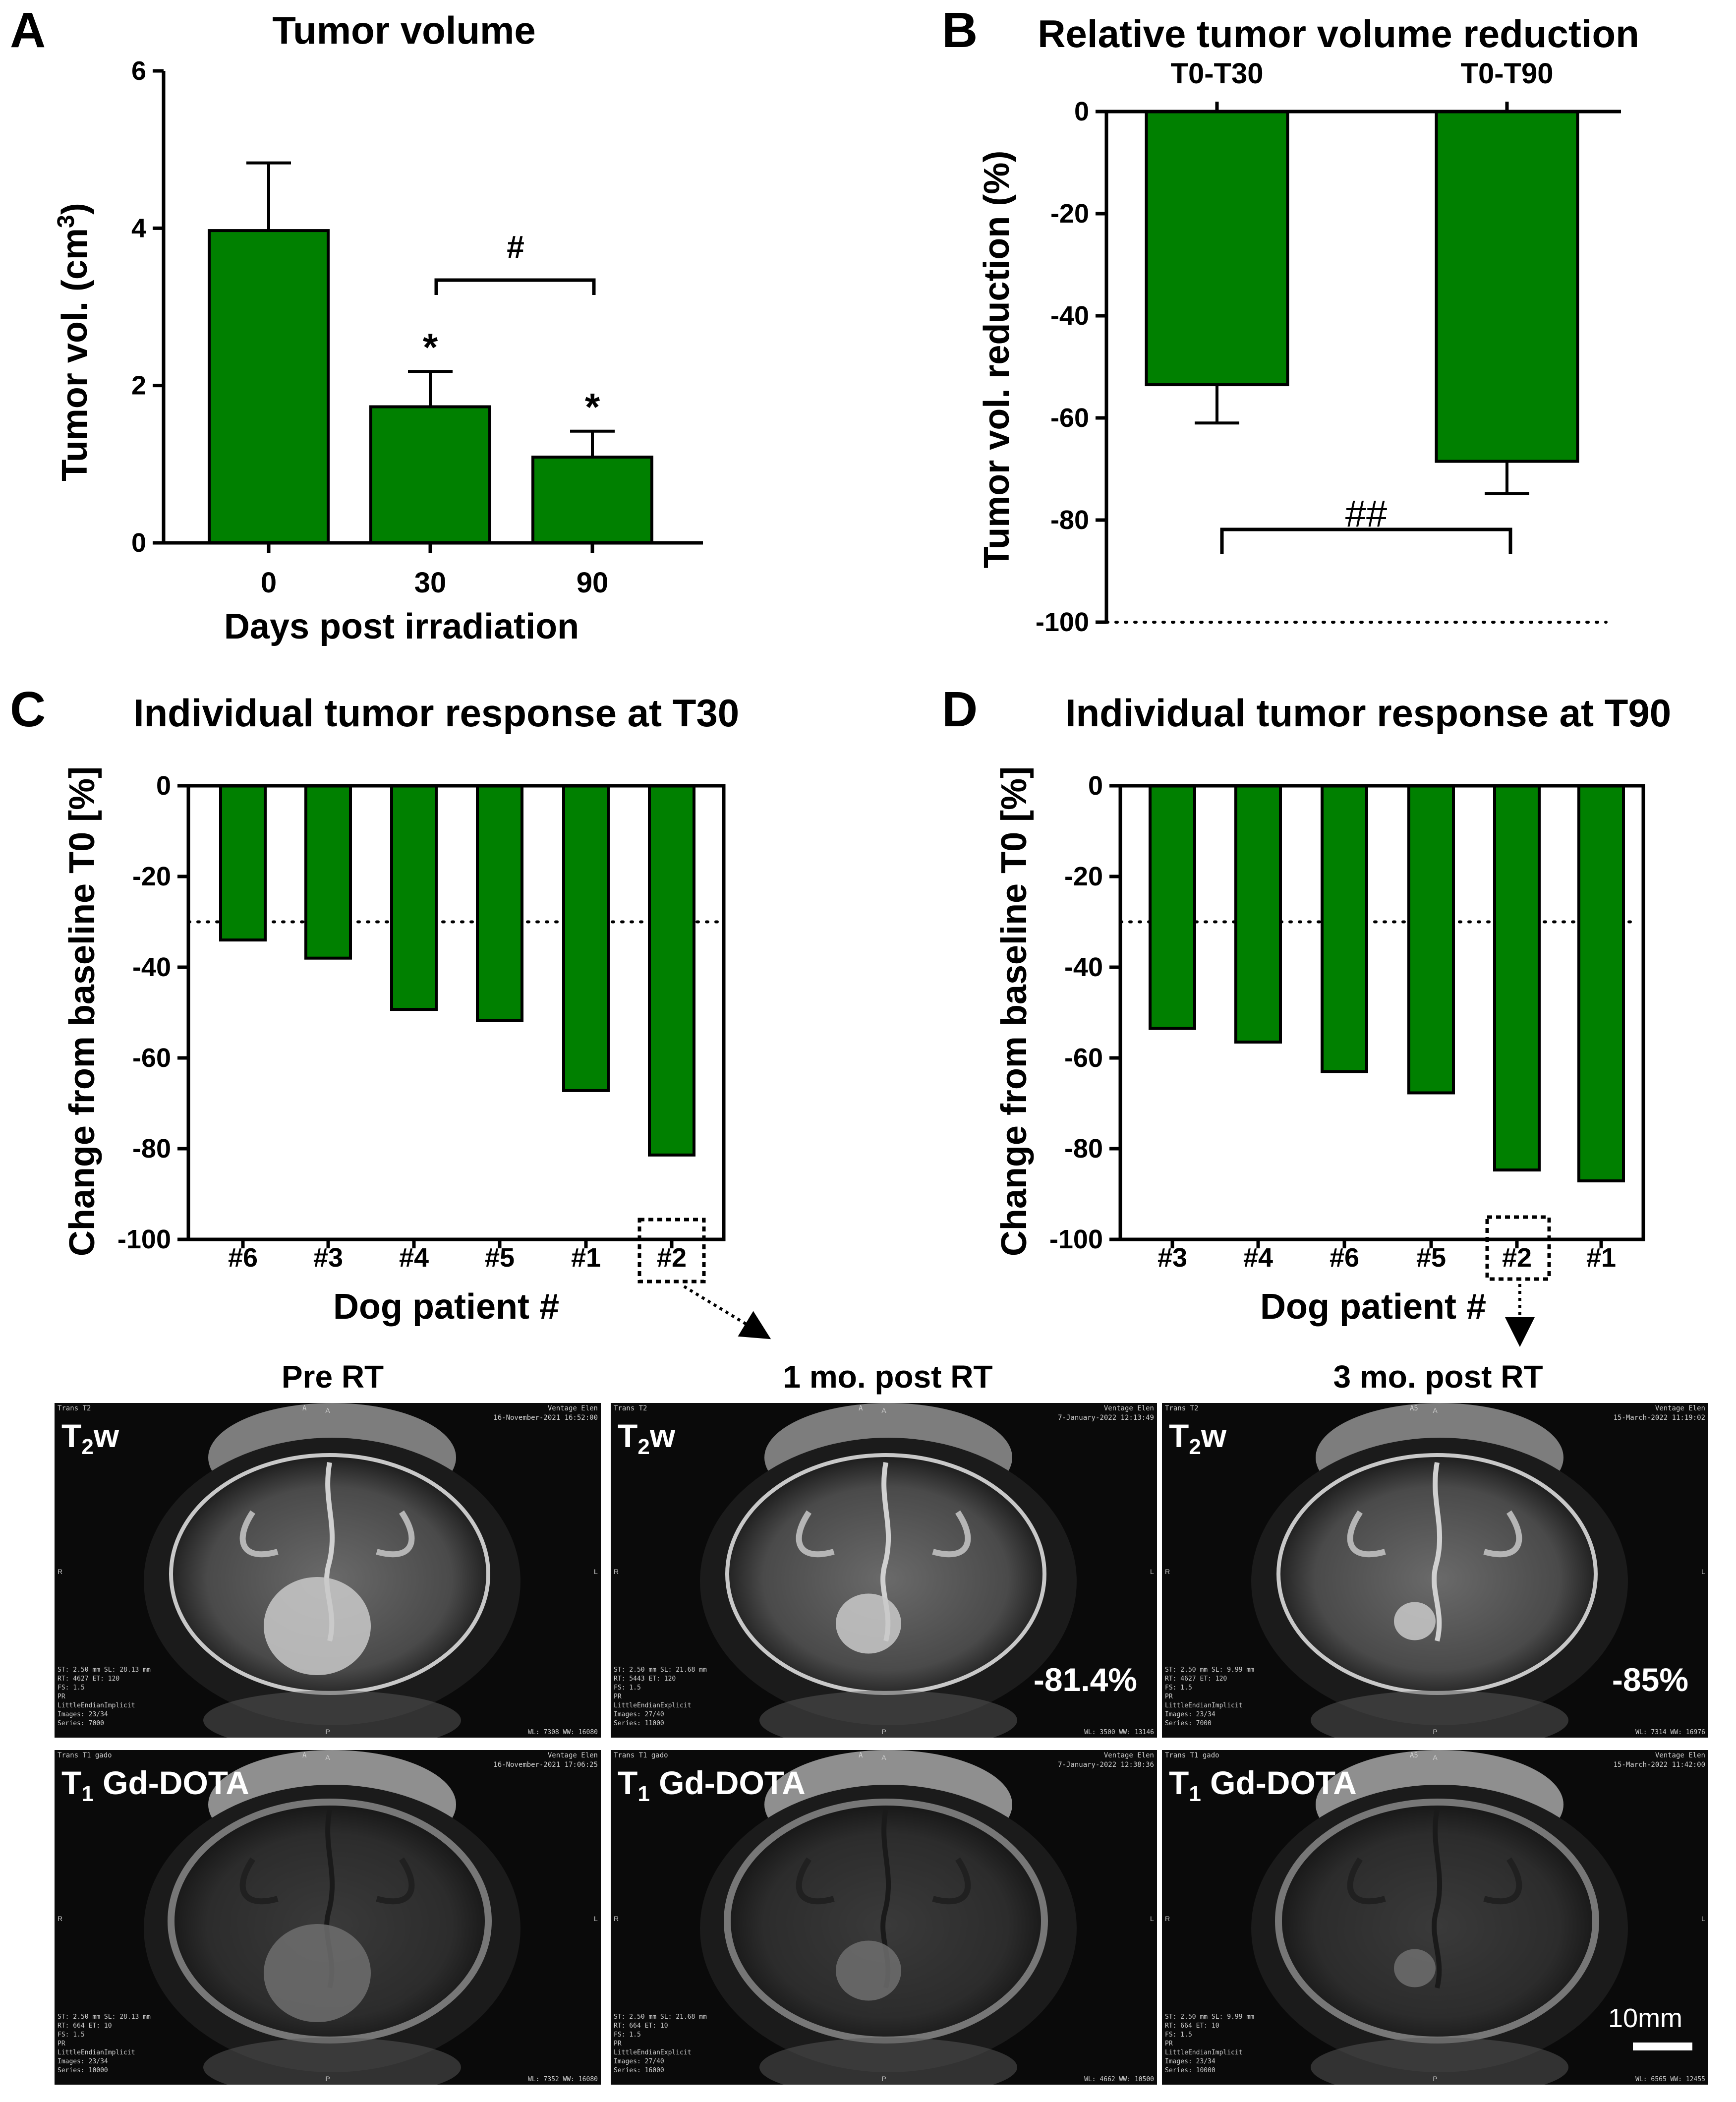 Image resolution: width=1736 pixels, height=2102 pixels. I want to click on chart-b-bar, so click(1217, 248).